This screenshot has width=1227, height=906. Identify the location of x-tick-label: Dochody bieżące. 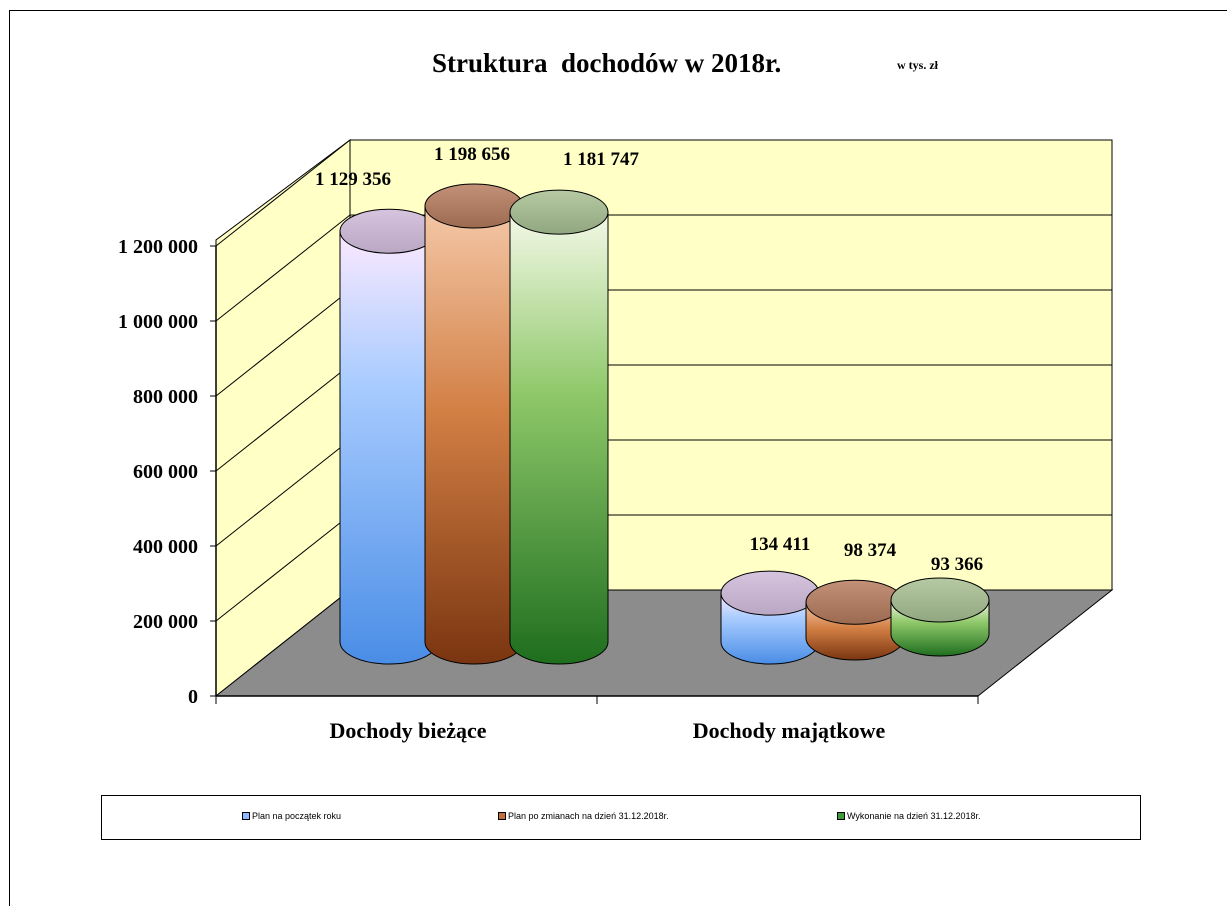
(407, 730).